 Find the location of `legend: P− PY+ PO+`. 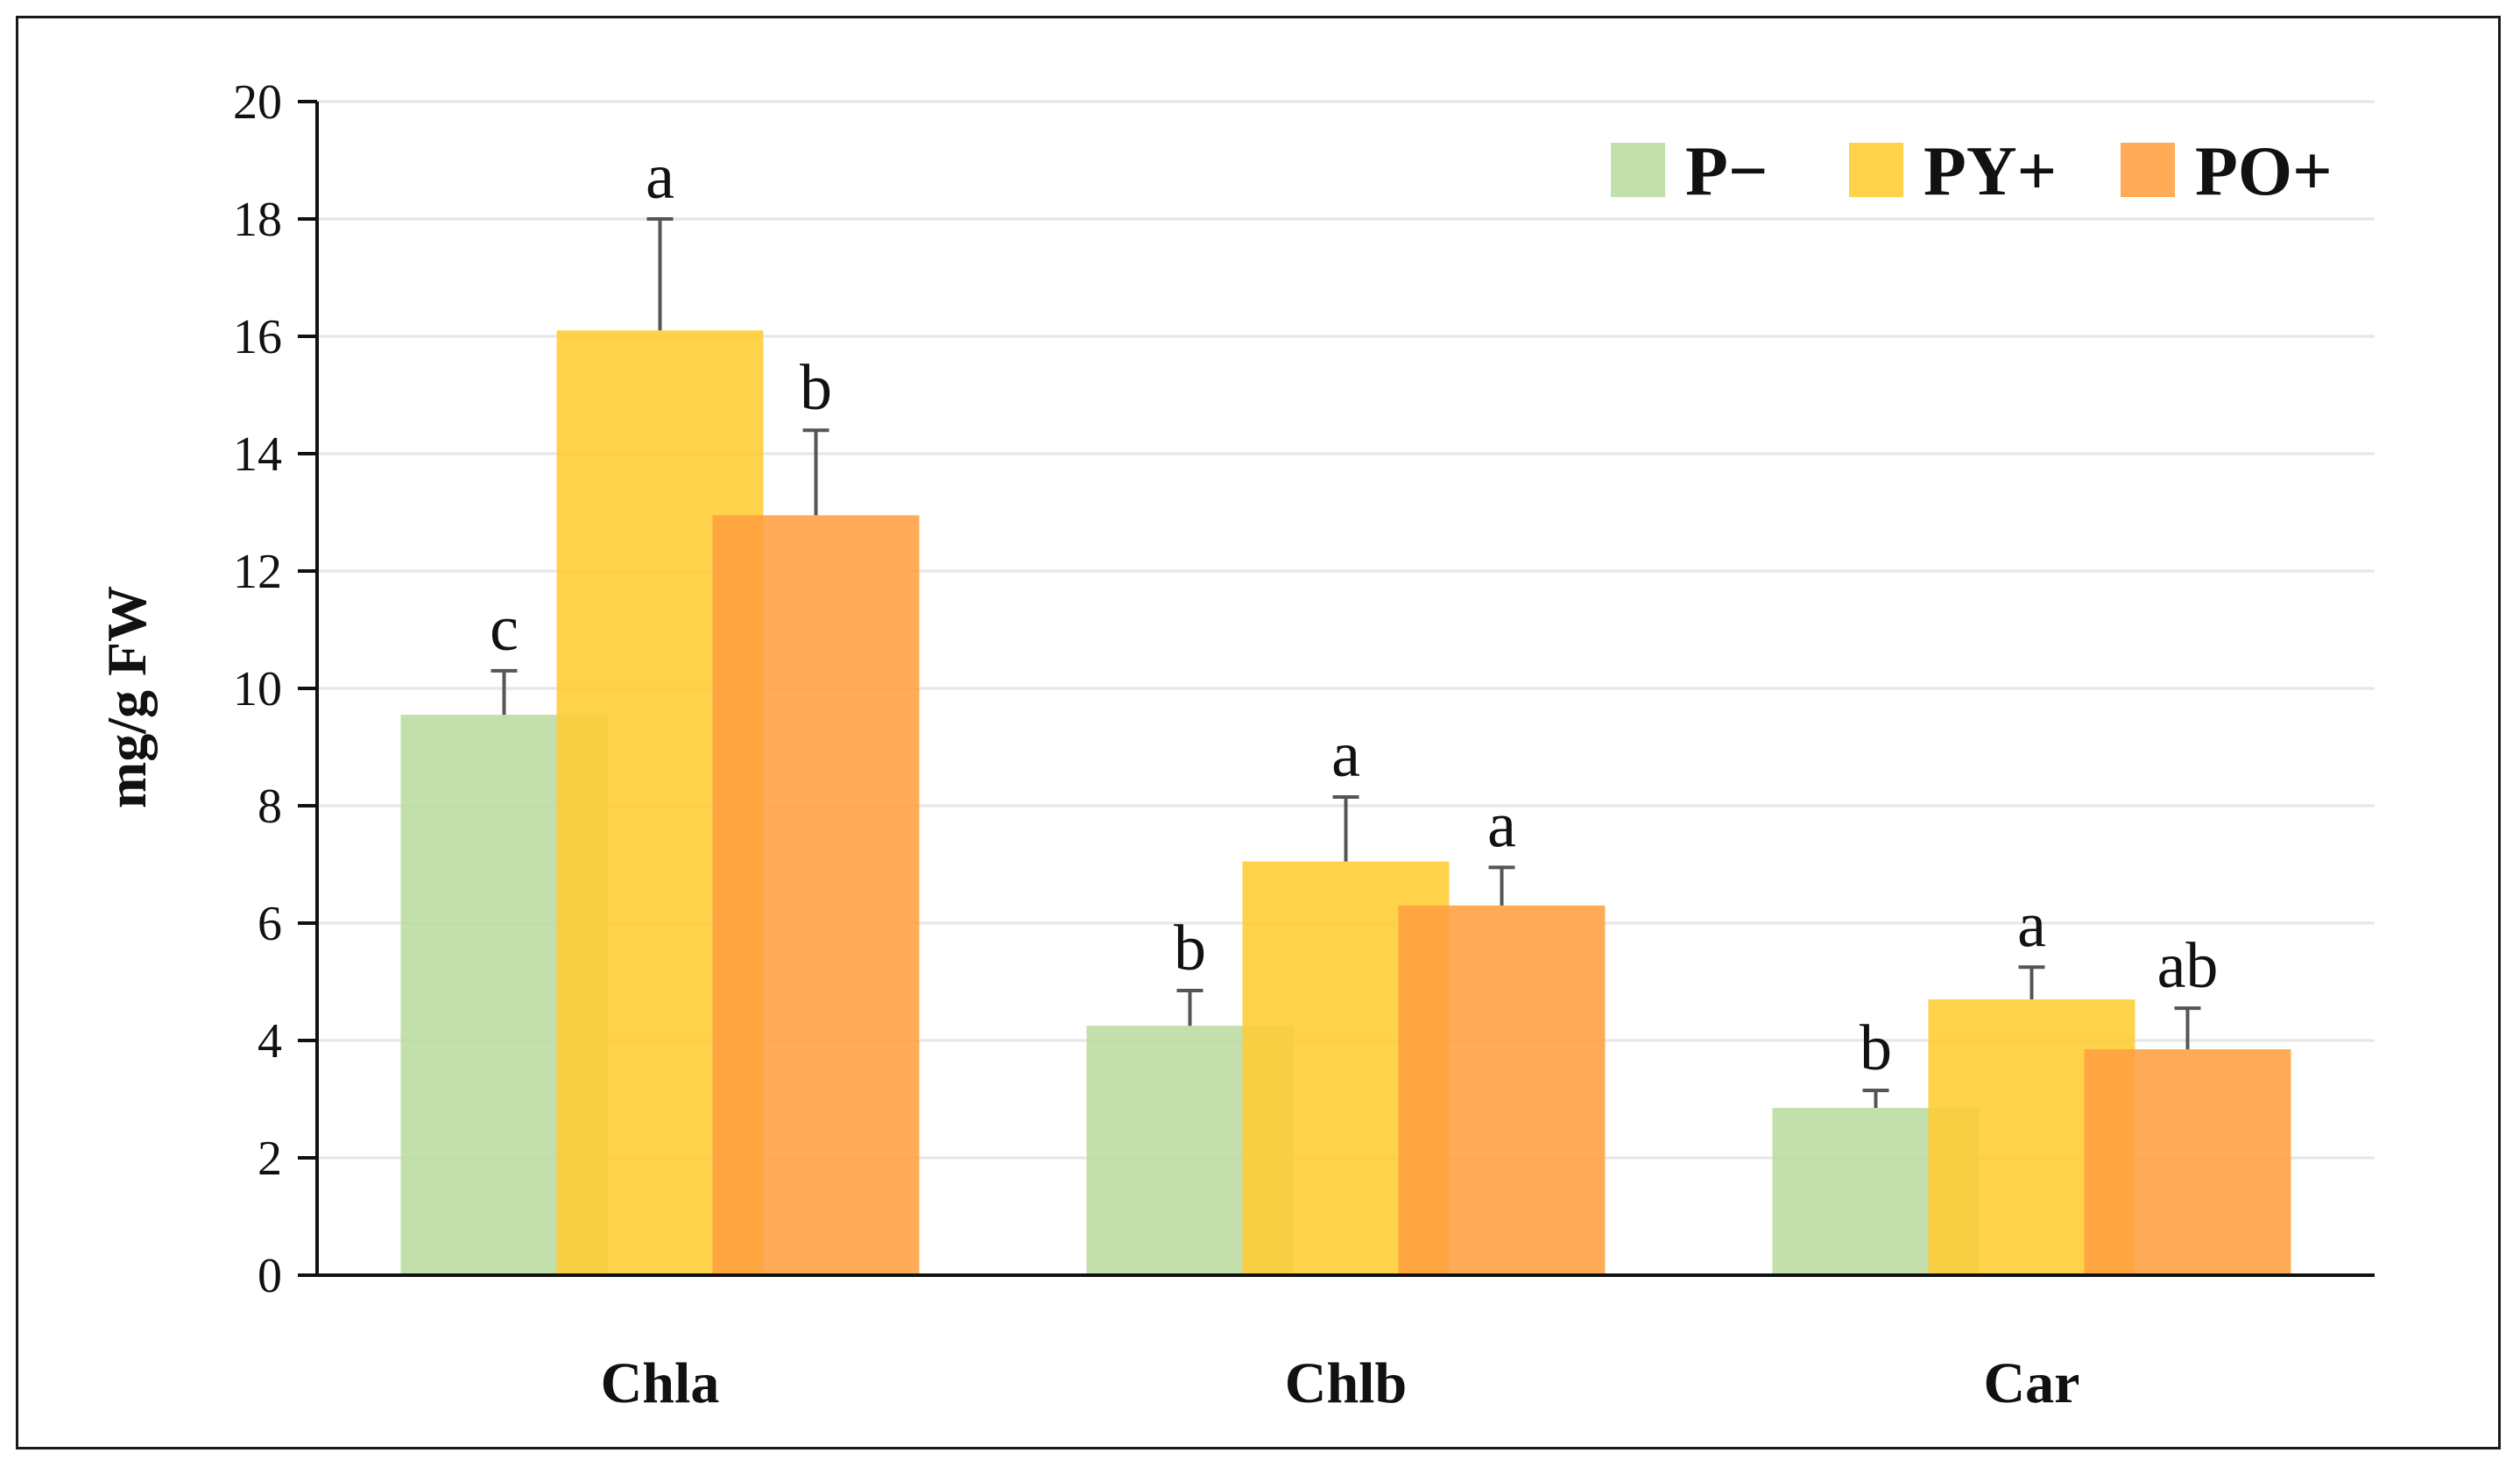

legend: P− PY+ PO+ is located at coordinates (1972, 171).